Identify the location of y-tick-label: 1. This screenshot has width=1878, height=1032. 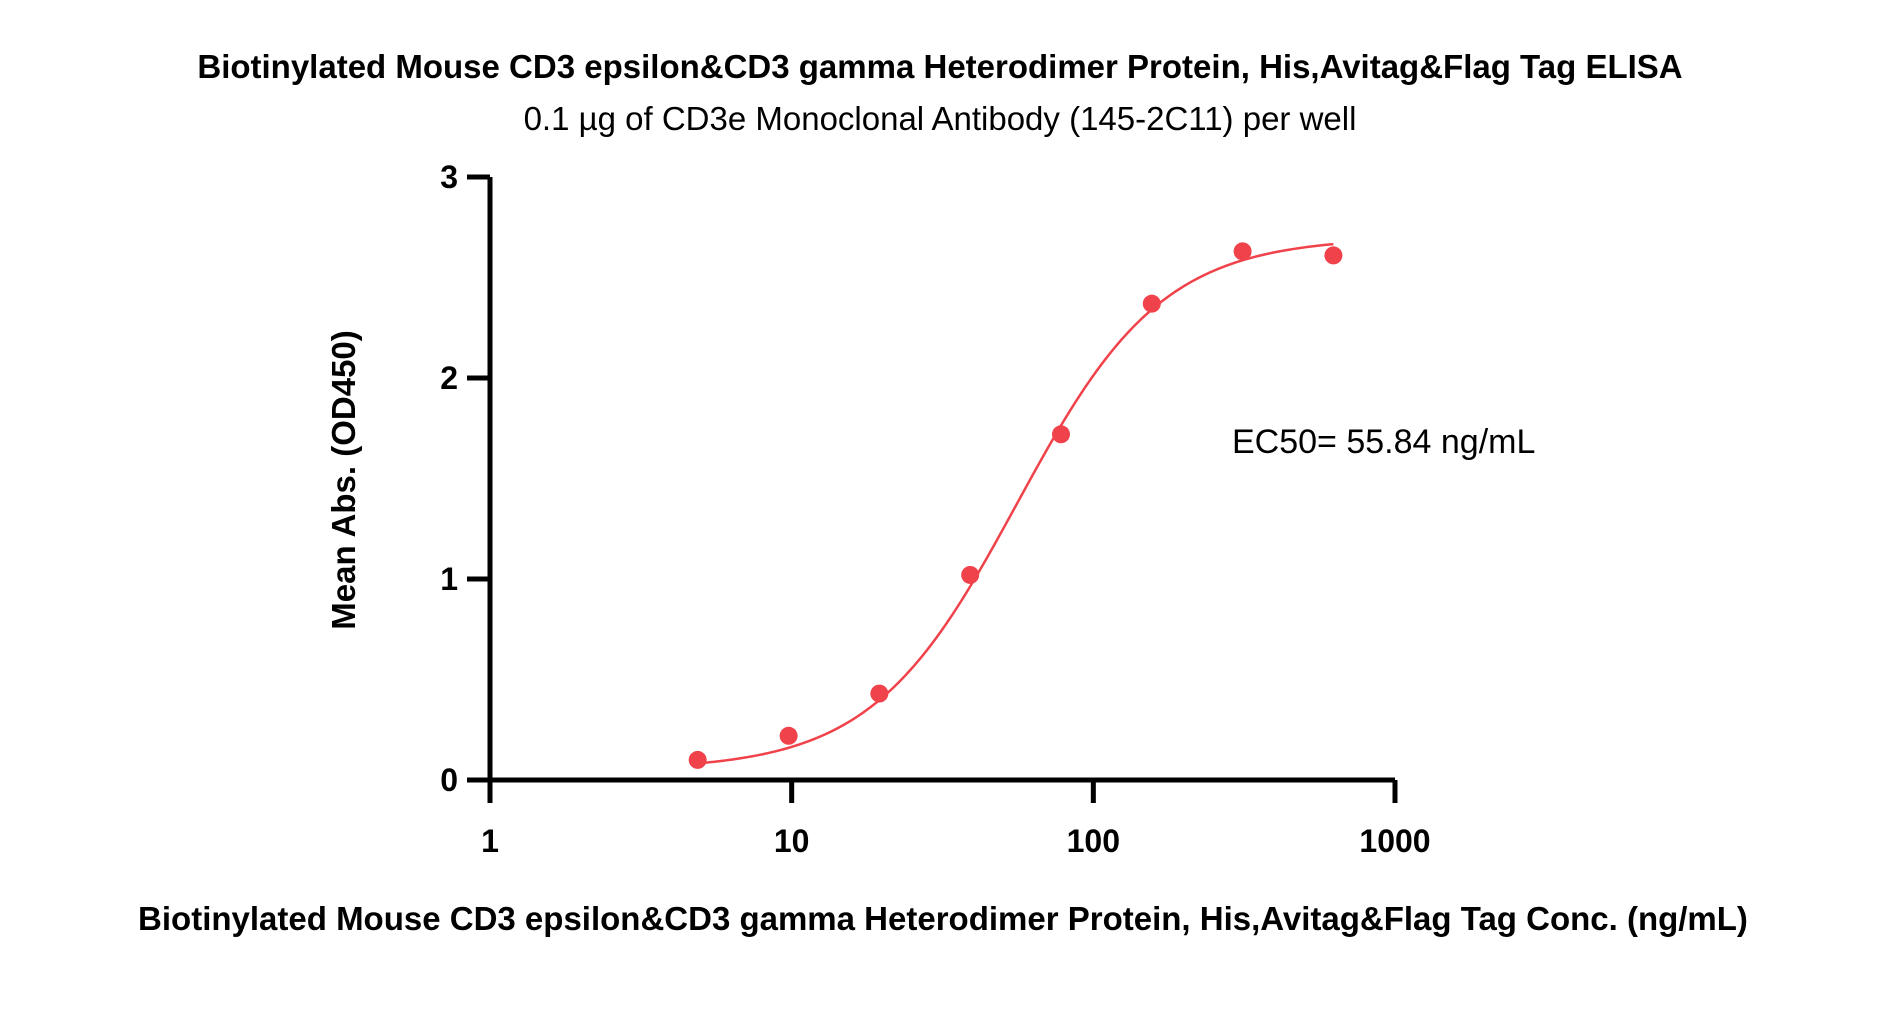
(449, 579).